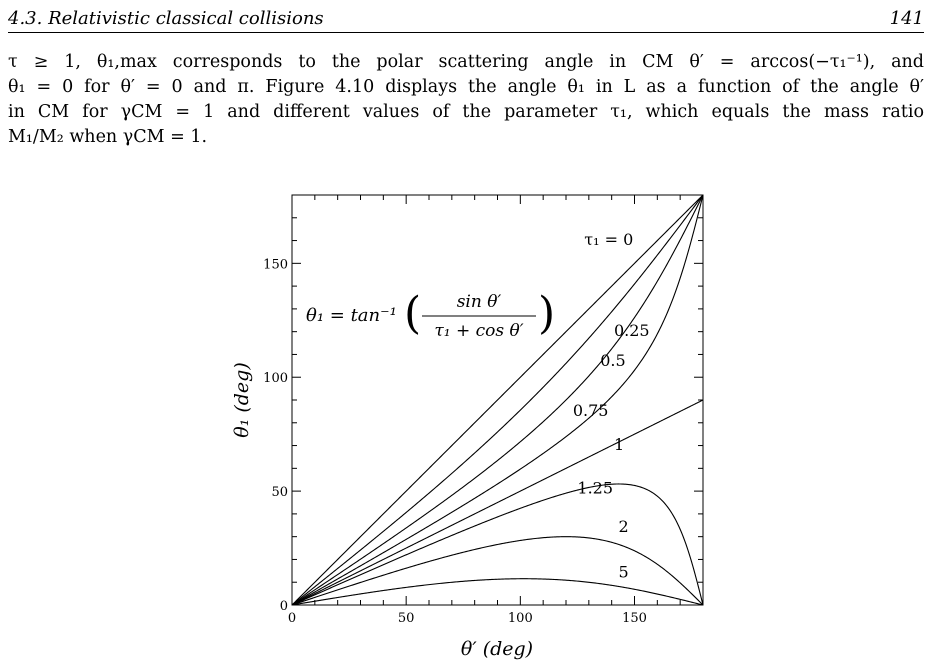  Describe the element at coordinates (351, 315) in the screenshot. I see `formula-lhs: θ₁ = tan⁻¹` at that location.